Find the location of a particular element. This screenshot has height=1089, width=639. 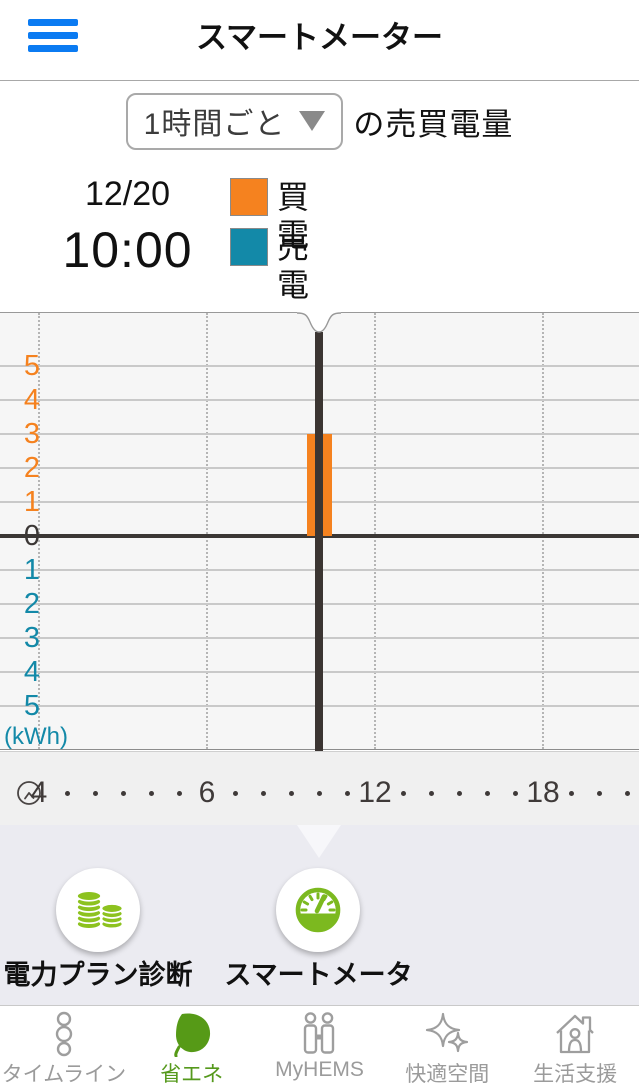

cursor-line is located at coordinates (319, 541).